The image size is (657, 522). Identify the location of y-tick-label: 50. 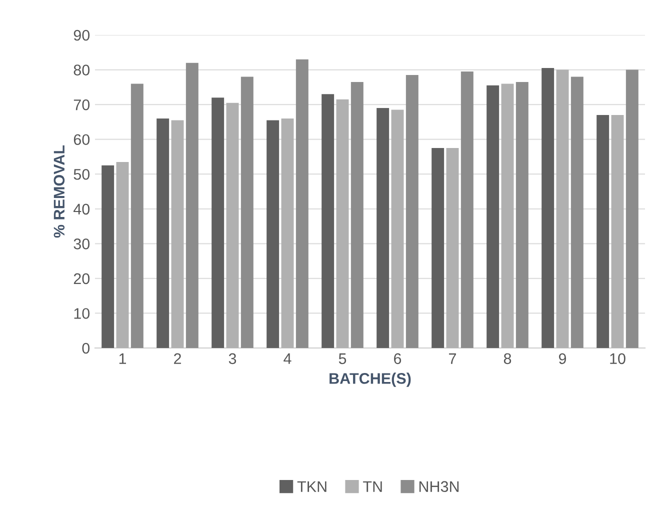
(82, 174).